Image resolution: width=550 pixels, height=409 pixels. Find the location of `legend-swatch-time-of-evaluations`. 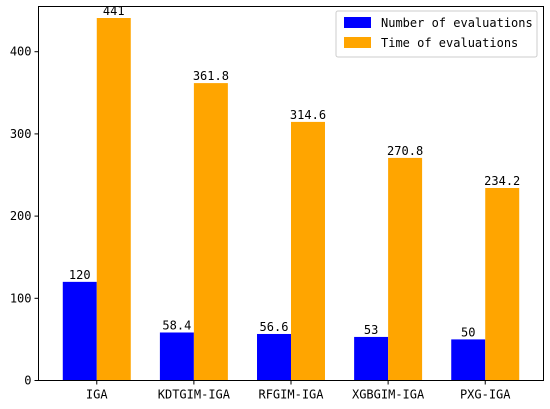

legend-swatch-time-of-evaluations is located at coordinates (357, 42).